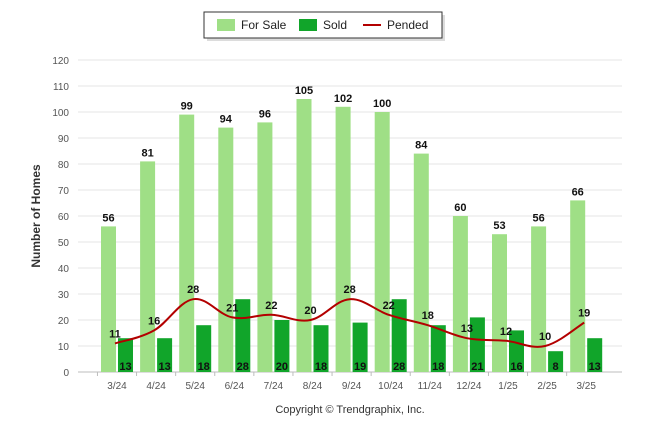  I want to click on data-label-for-sale: 102, so click(343, 99).